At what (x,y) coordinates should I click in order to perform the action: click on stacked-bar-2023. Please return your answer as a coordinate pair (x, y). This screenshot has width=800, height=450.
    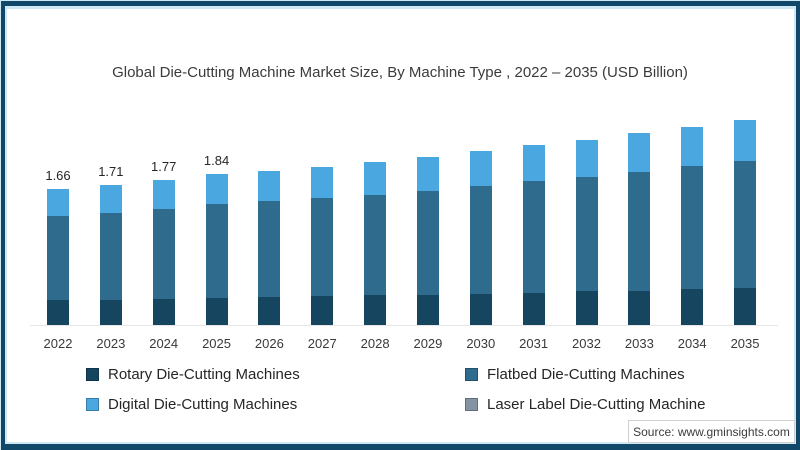
    Looking at the image, I should click on (110, 254).